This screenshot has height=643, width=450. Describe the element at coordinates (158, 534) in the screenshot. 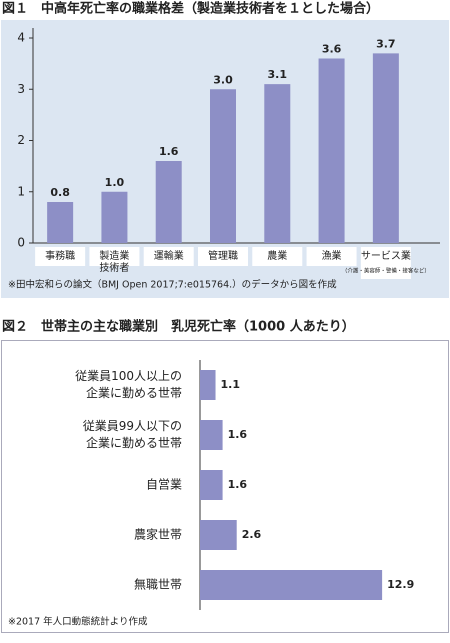

I see `y-tick-label: 農家世帯` at that location.